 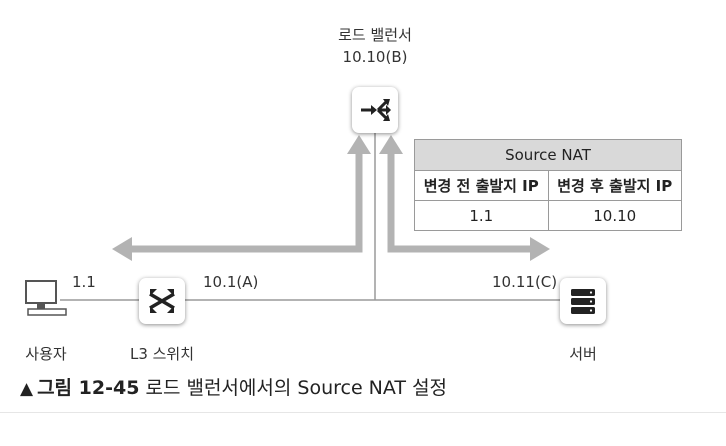 What do you see at coordinates (246, 201) in the screenshot?
I see `request-arrow-path` at bounding box center [246, 201].